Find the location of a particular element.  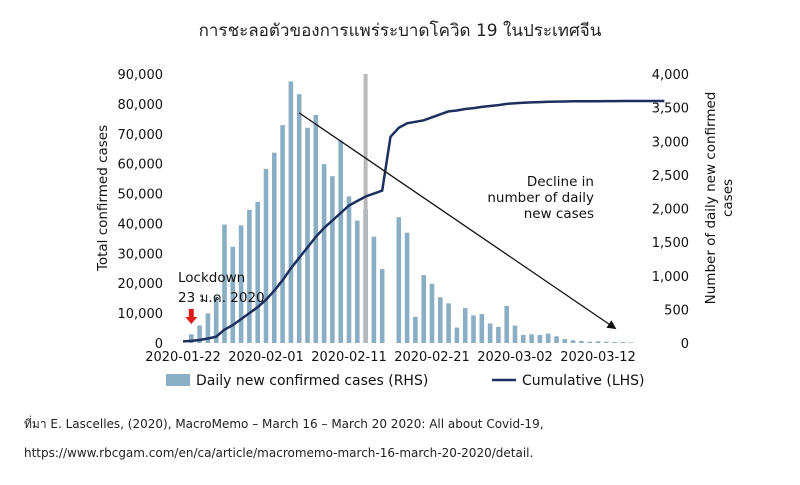

legend-line-label: Cumulative (LHS) is located at coordinates (583, 381).